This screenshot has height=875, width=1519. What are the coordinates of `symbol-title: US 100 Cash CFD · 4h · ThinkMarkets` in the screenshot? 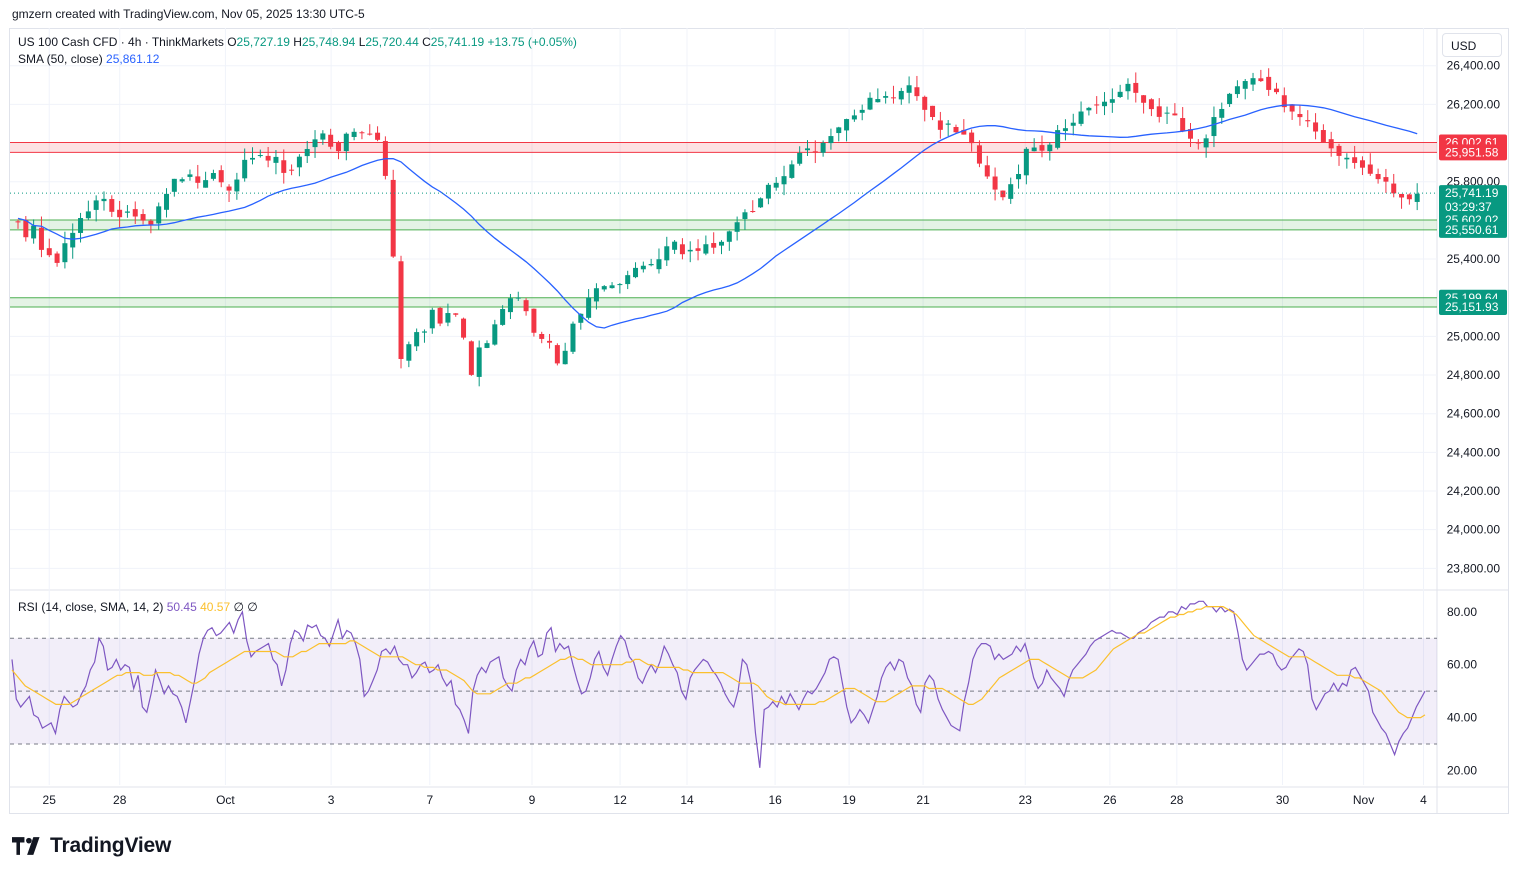 It's located at (121, 42).